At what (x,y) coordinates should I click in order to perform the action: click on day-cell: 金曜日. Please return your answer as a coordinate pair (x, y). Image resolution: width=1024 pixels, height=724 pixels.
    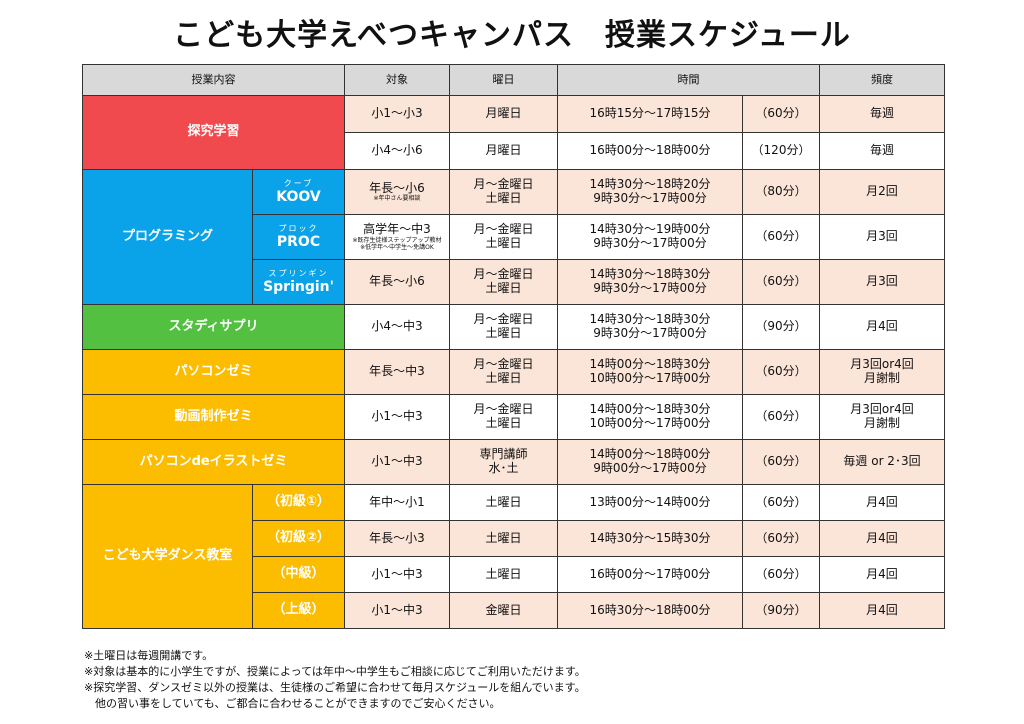
    Looking at the image, I should click on (503, 610).